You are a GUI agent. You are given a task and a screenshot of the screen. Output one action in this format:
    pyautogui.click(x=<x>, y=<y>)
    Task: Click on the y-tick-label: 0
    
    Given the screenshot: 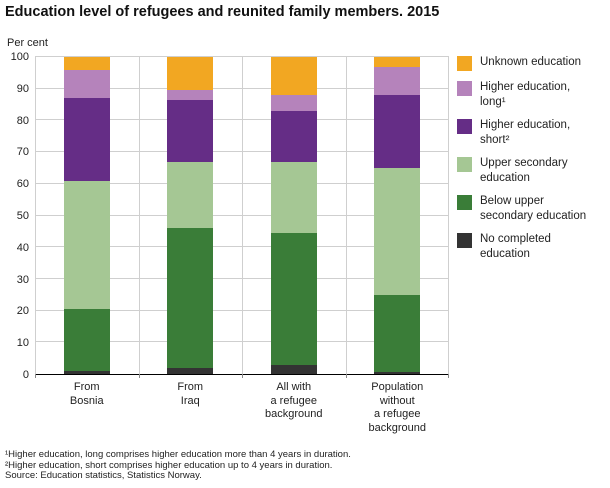 What is the action you would take?
    pyautogui.click(x=25, y=375)
    